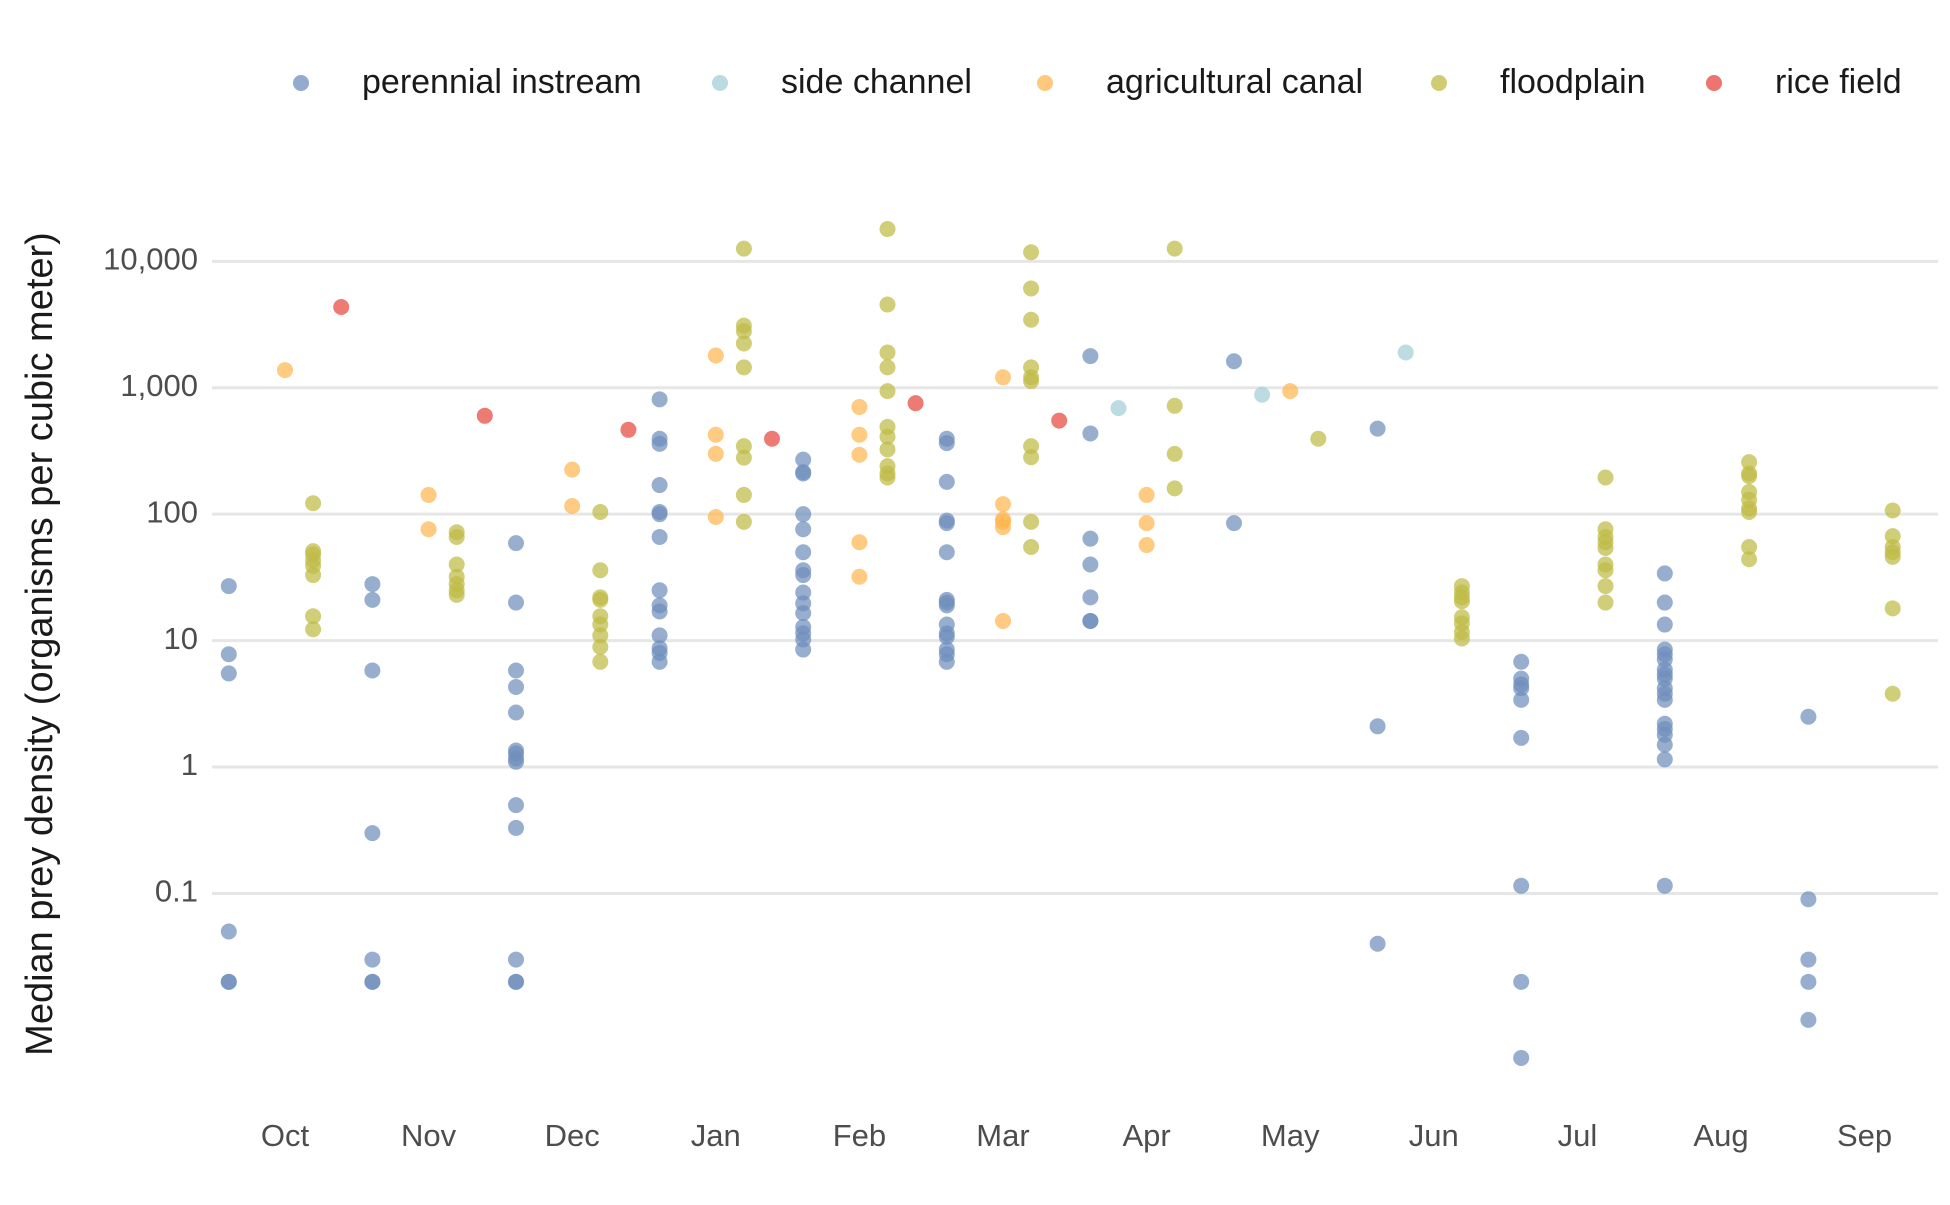 This screenshot has height=1205, width=1950. Describe the element at coordinates (1864, 1135) in the screenshot. I see `x-tick-label: Sep` at that location.